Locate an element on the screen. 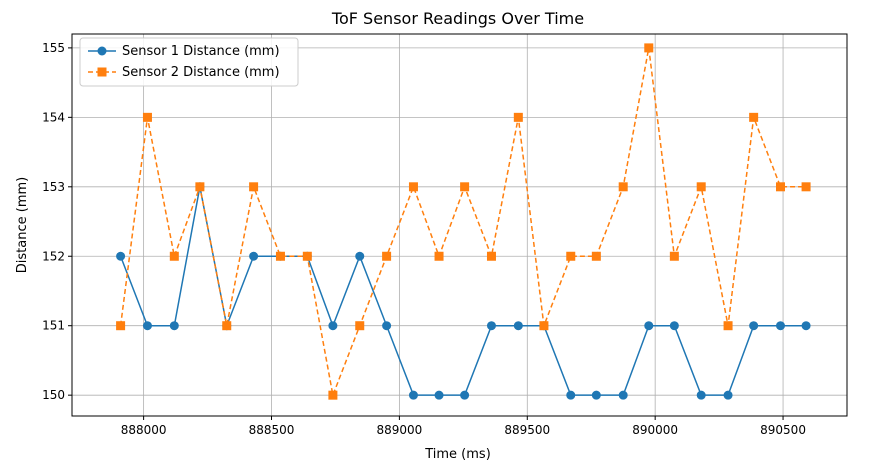  x-tick-label: 890000 is located at coordinates (655, 430).